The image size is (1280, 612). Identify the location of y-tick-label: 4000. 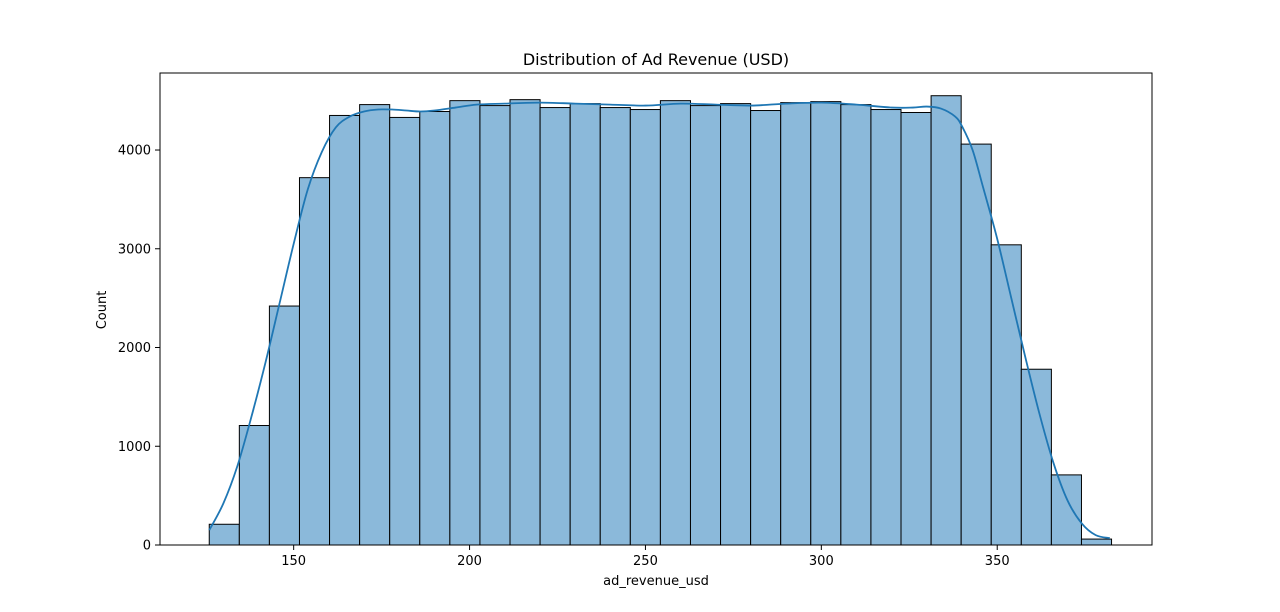
(134, 151).